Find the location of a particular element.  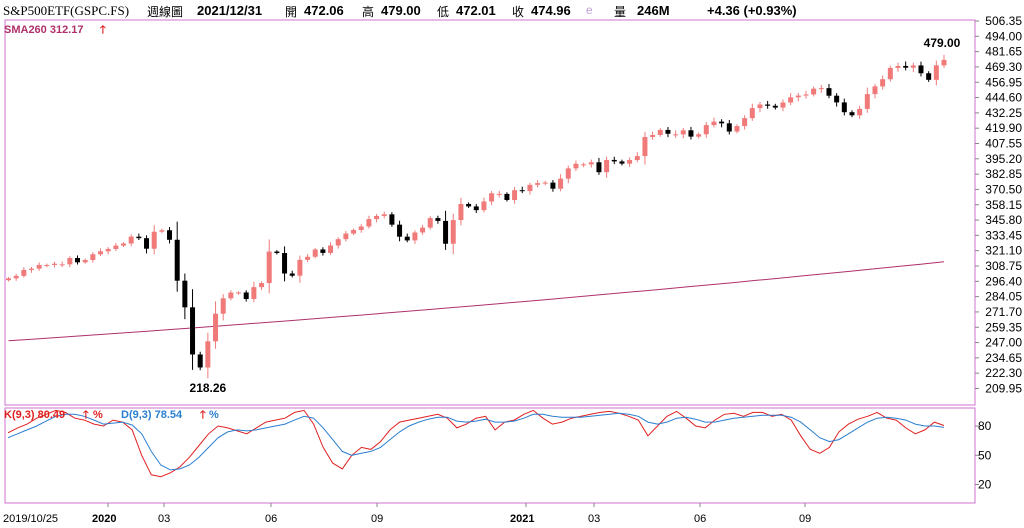

price-tick-label: 358.15 is located at coordinates (1003, 205).